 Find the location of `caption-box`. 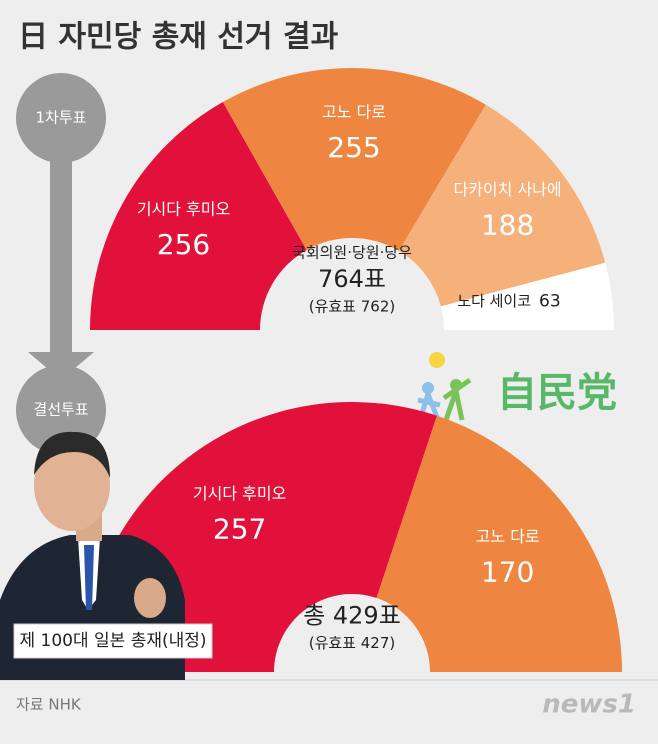

caption-box is located at coordinates (113, 641).